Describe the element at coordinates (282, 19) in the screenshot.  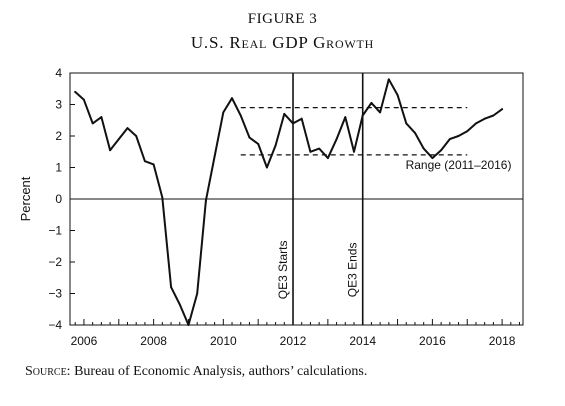
I see `figure-label: FIGURE 3` at that location.